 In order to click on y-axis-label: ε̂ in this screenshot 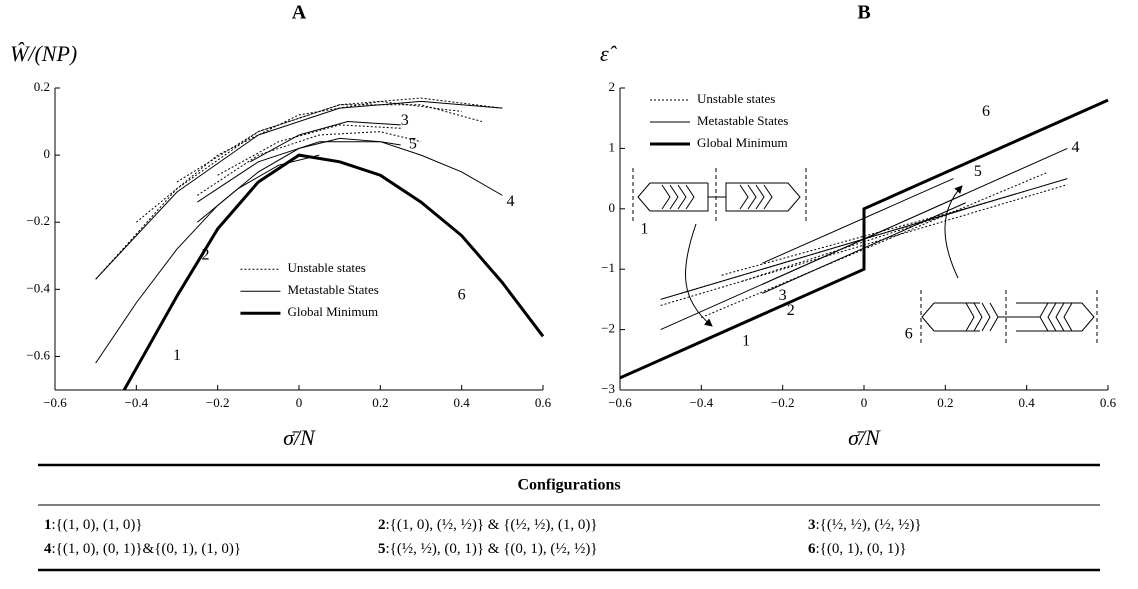, I will do `click(609, 53)`.